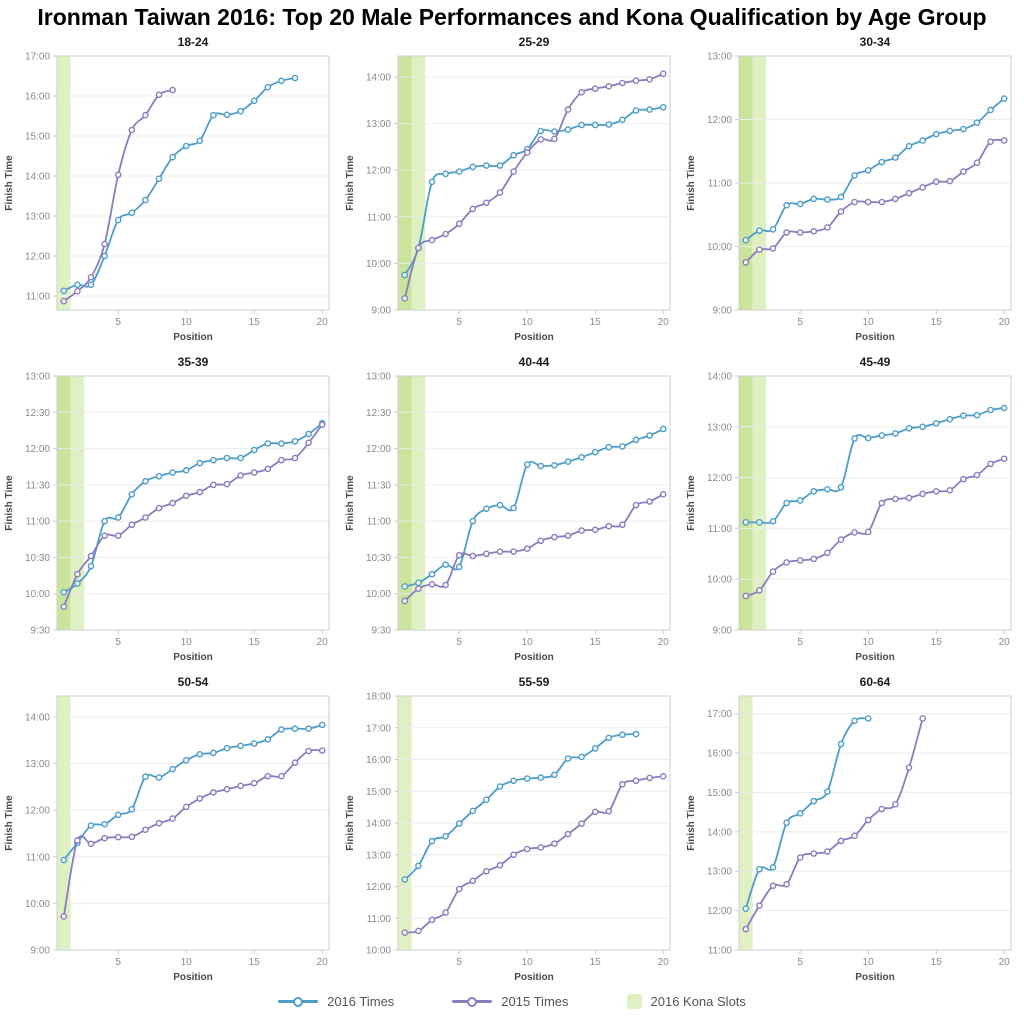 The width and height of the screenshot is (1024, 1024). Describe the element at coordinates (528, 322) in the screenshot. I see `x-tick-label: 10` at that location.